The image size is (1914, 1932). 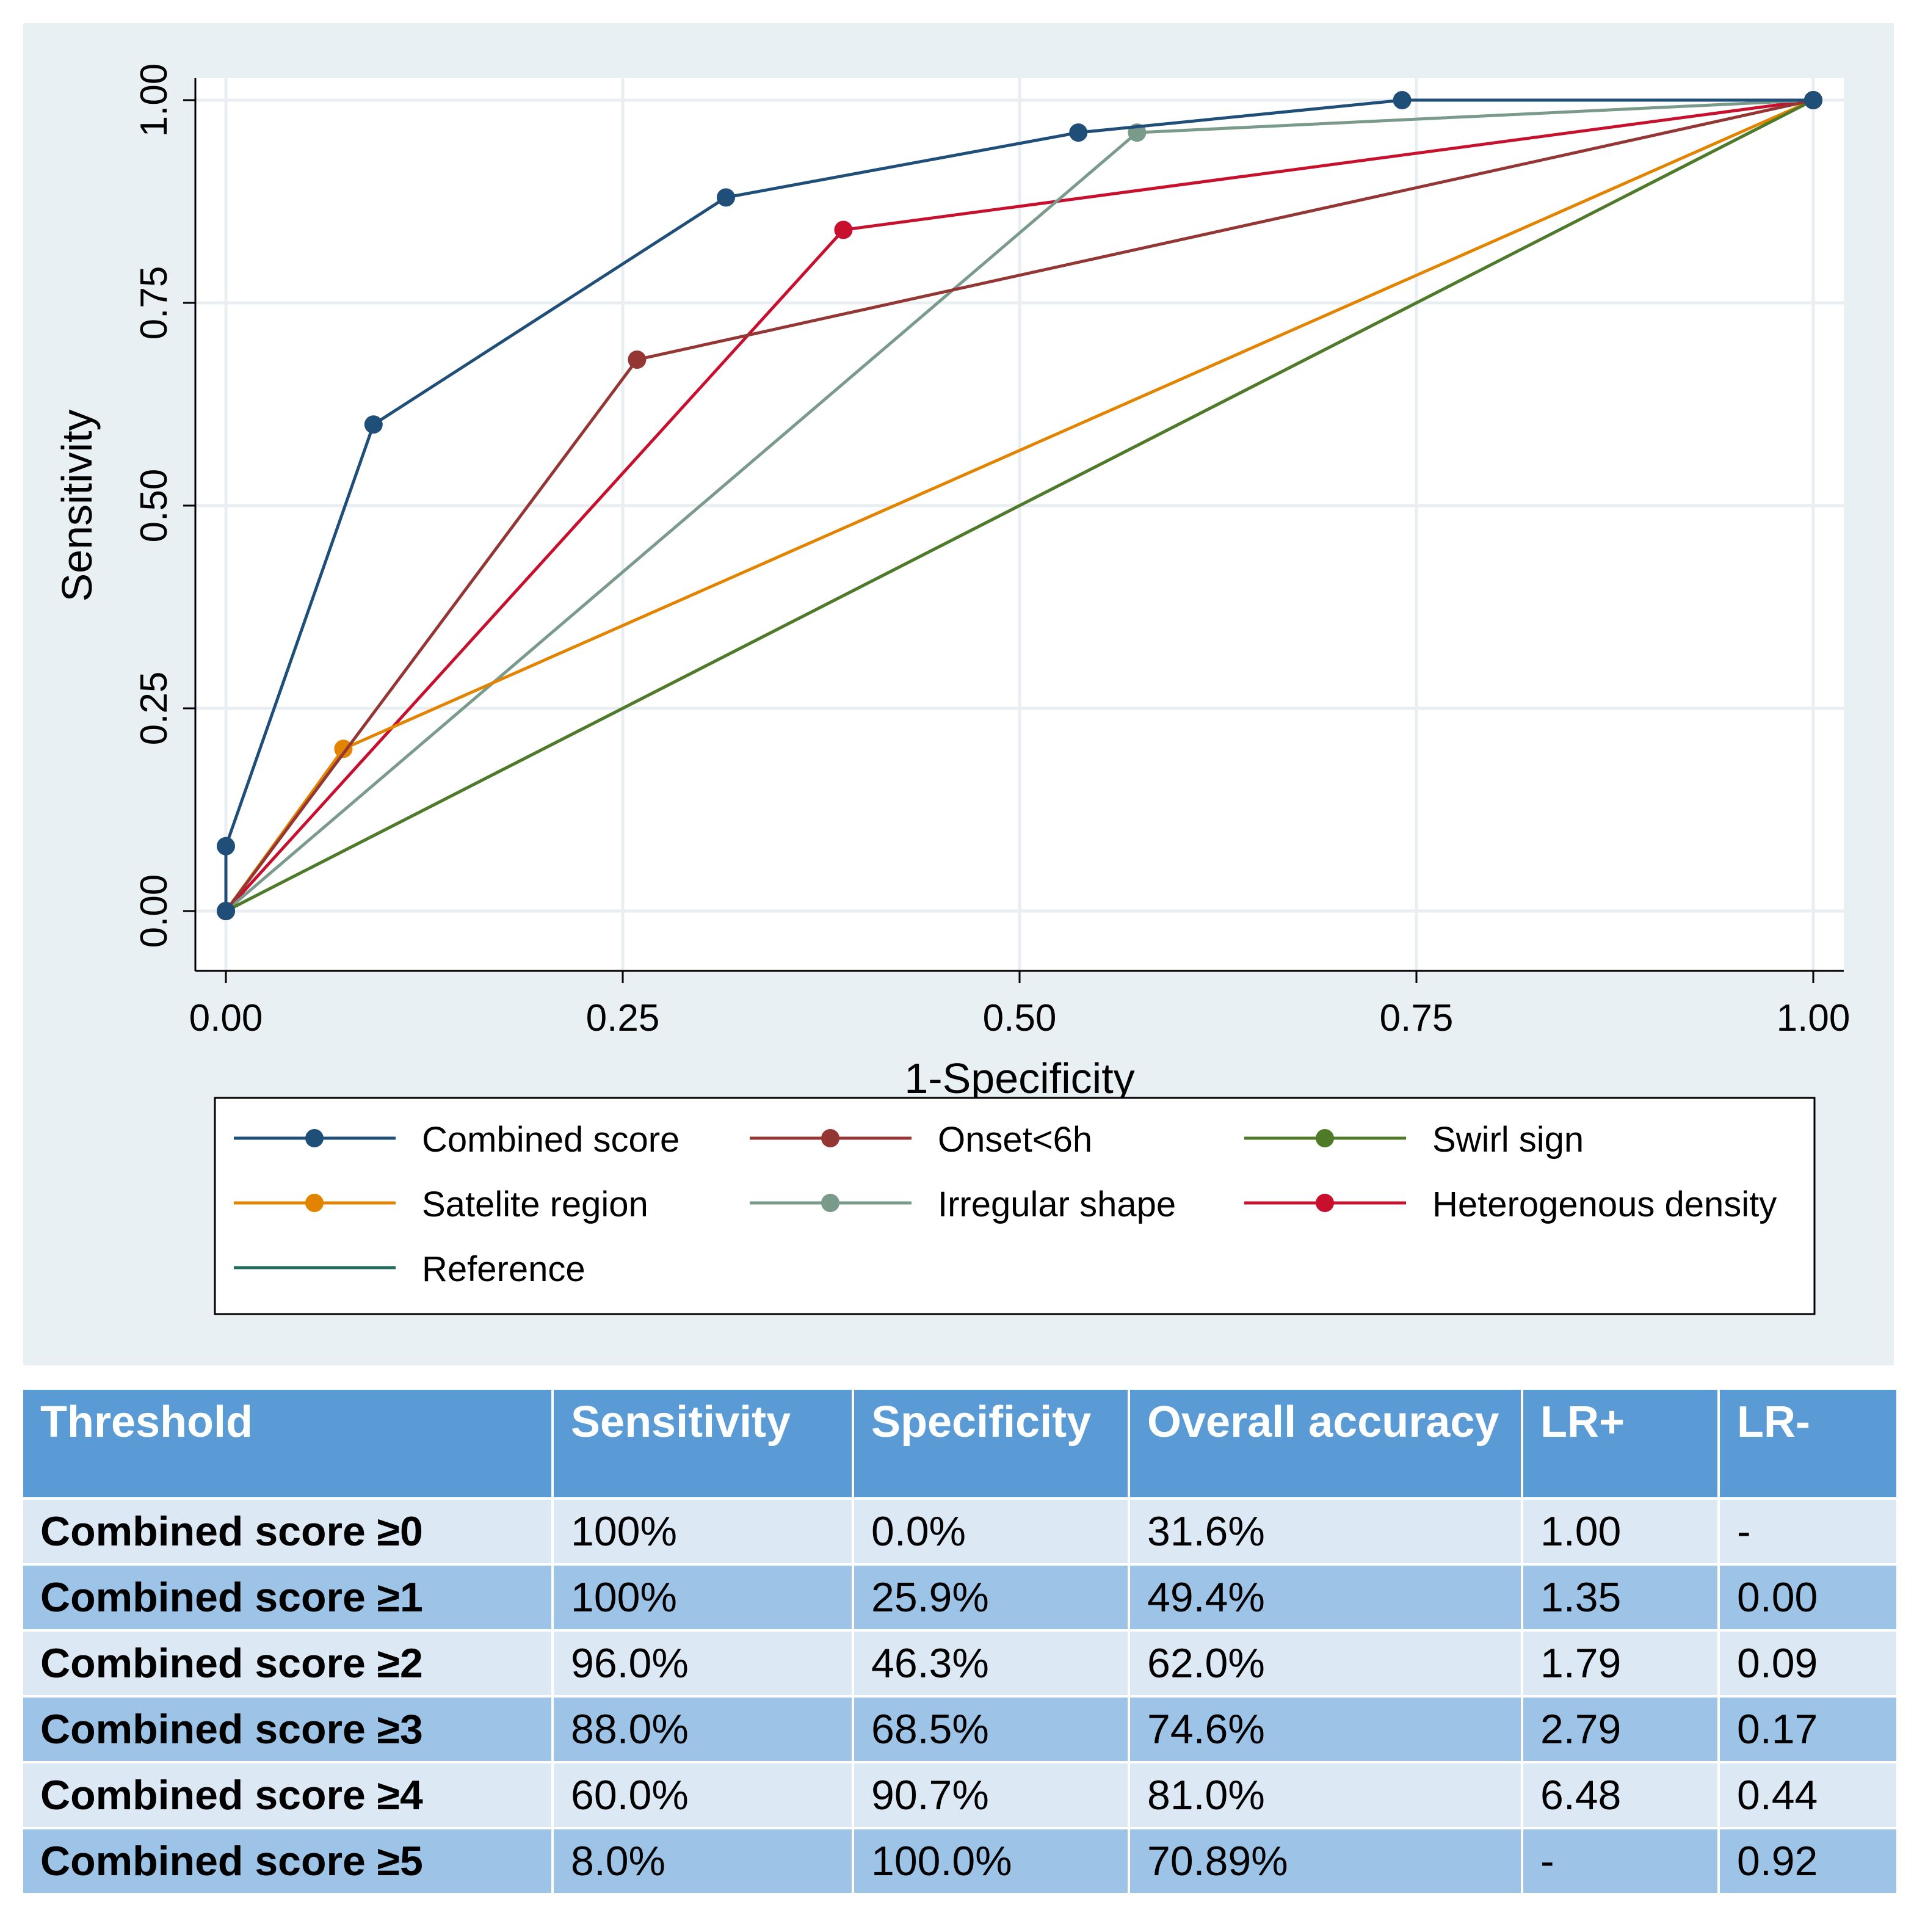 What do you see at coordinates (1015, 1140) in the screenshot?
I see `legend-label-onset-6h: Onset<6h` at bounding box center [1015, 1140].